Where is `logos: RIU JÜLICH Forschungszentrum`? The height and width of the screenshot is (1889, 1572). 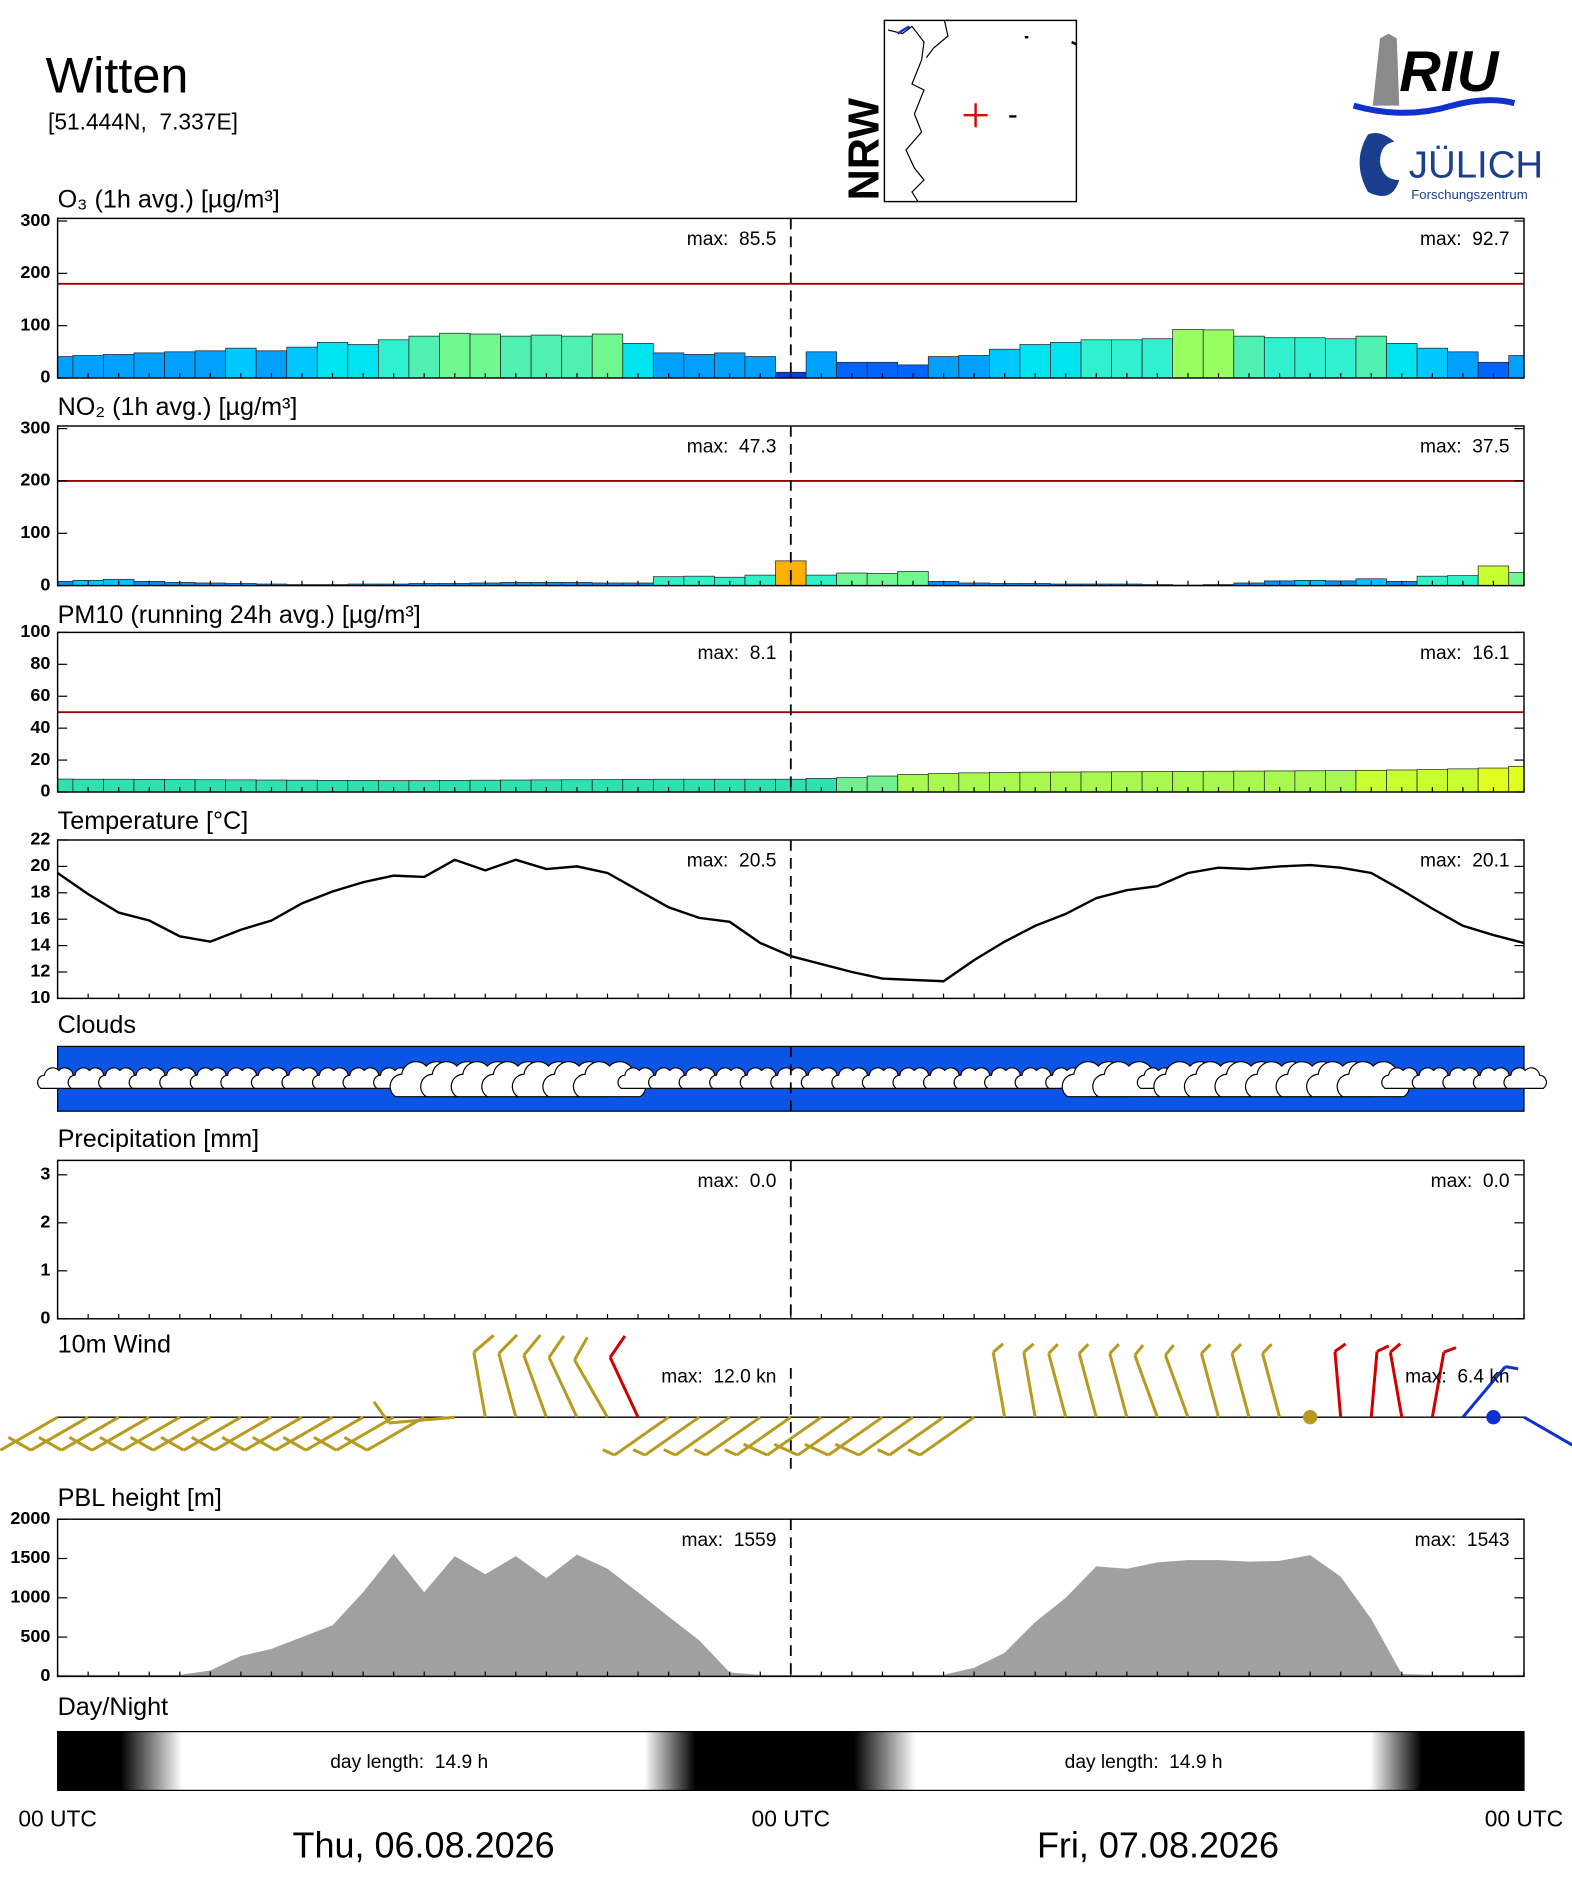 logos: RIU JÜLICH Forschungszentrum is located at coordinates (1447, 117).